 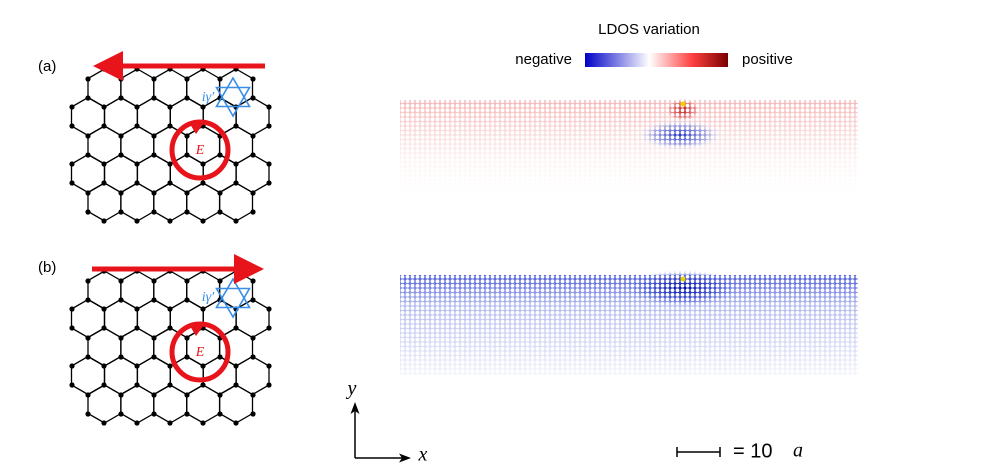 I want to click on axis-label: x, so click(x=423, y=455).